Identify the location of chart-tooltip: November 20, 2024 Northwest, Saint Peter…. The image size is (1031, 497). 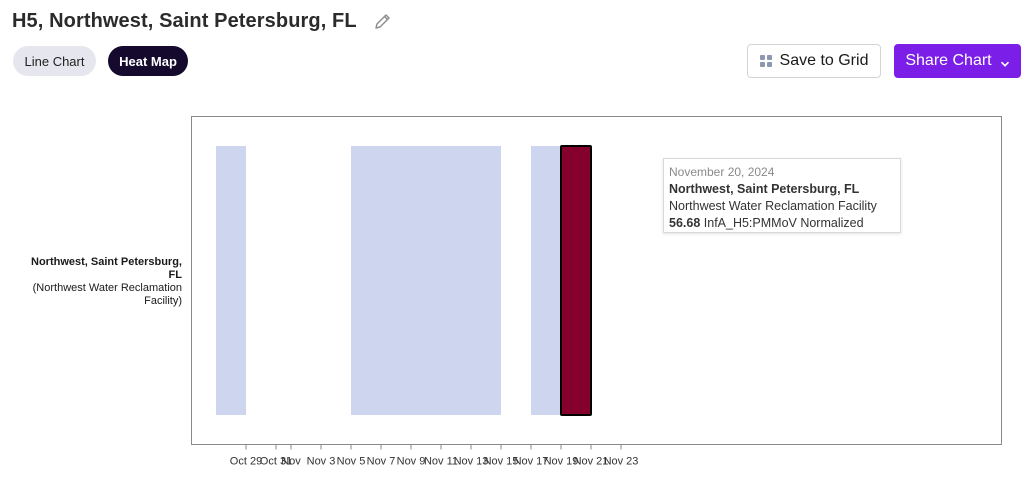
(782, 195).